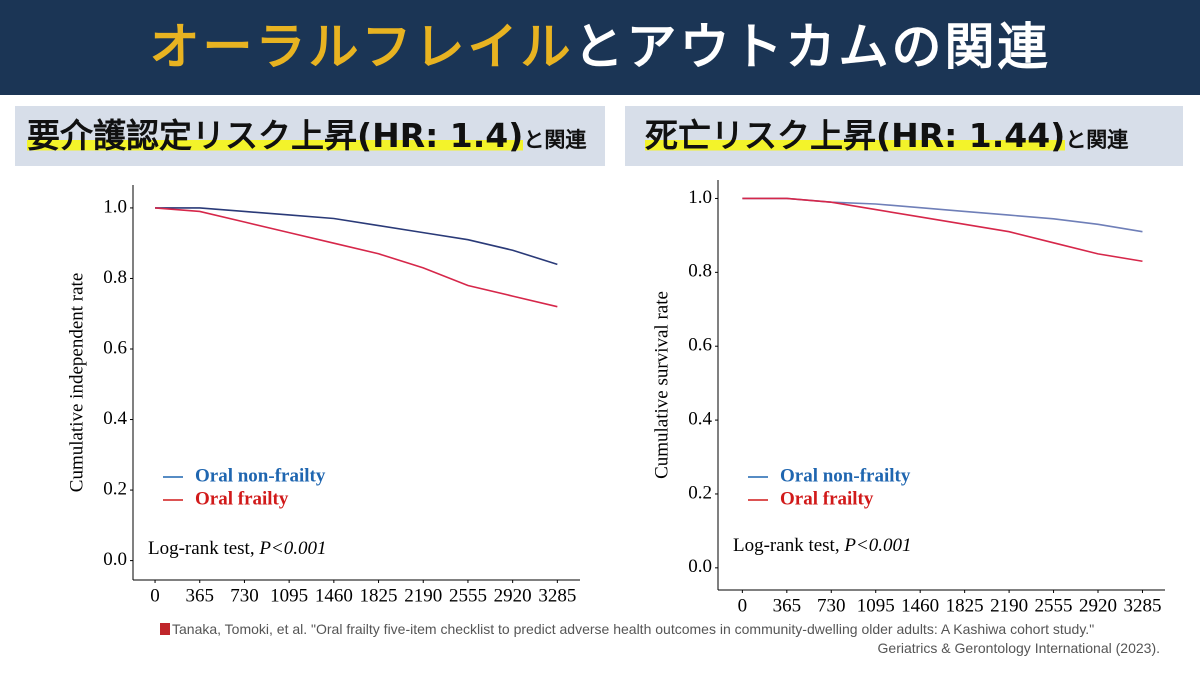 Image resolution: width=1200 pixels, height=675 pixels. Describe the element at coordinates (275, 135) in the screenshot. I see `panel-title: 要介護認定リスク上昇(HR: 1.4)` at that location.